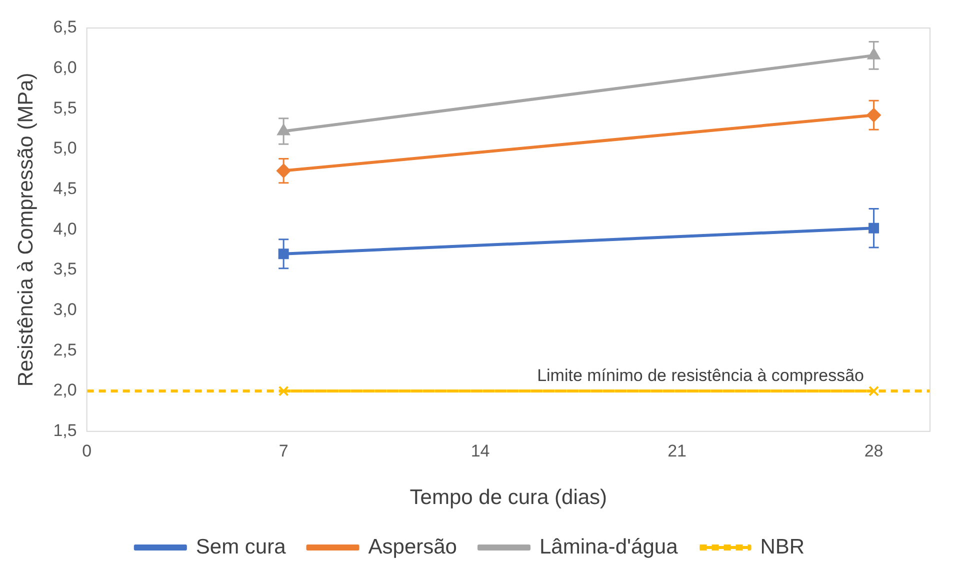 The image size is (958, 576). Describe the element at coordinates (87, 450) in the screenshot. I see `x-tick-label: 0` at that location.